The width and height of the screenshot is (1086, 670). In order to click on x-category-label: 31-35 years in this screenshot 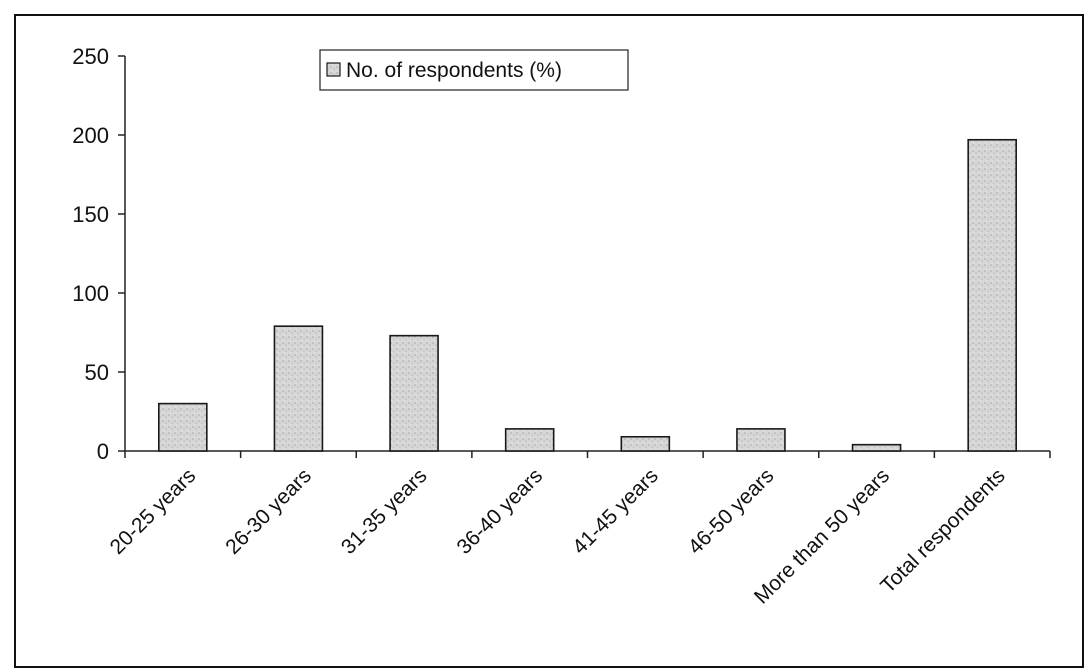, I will do `click(384, 511)`.